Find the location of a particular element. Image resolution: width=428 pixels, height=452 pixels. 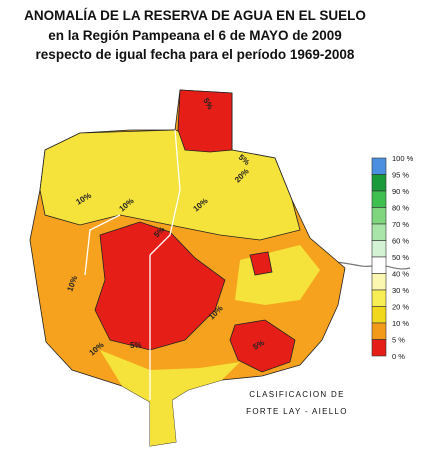

legend-label: 80 % is located at coordinates (400, 208).